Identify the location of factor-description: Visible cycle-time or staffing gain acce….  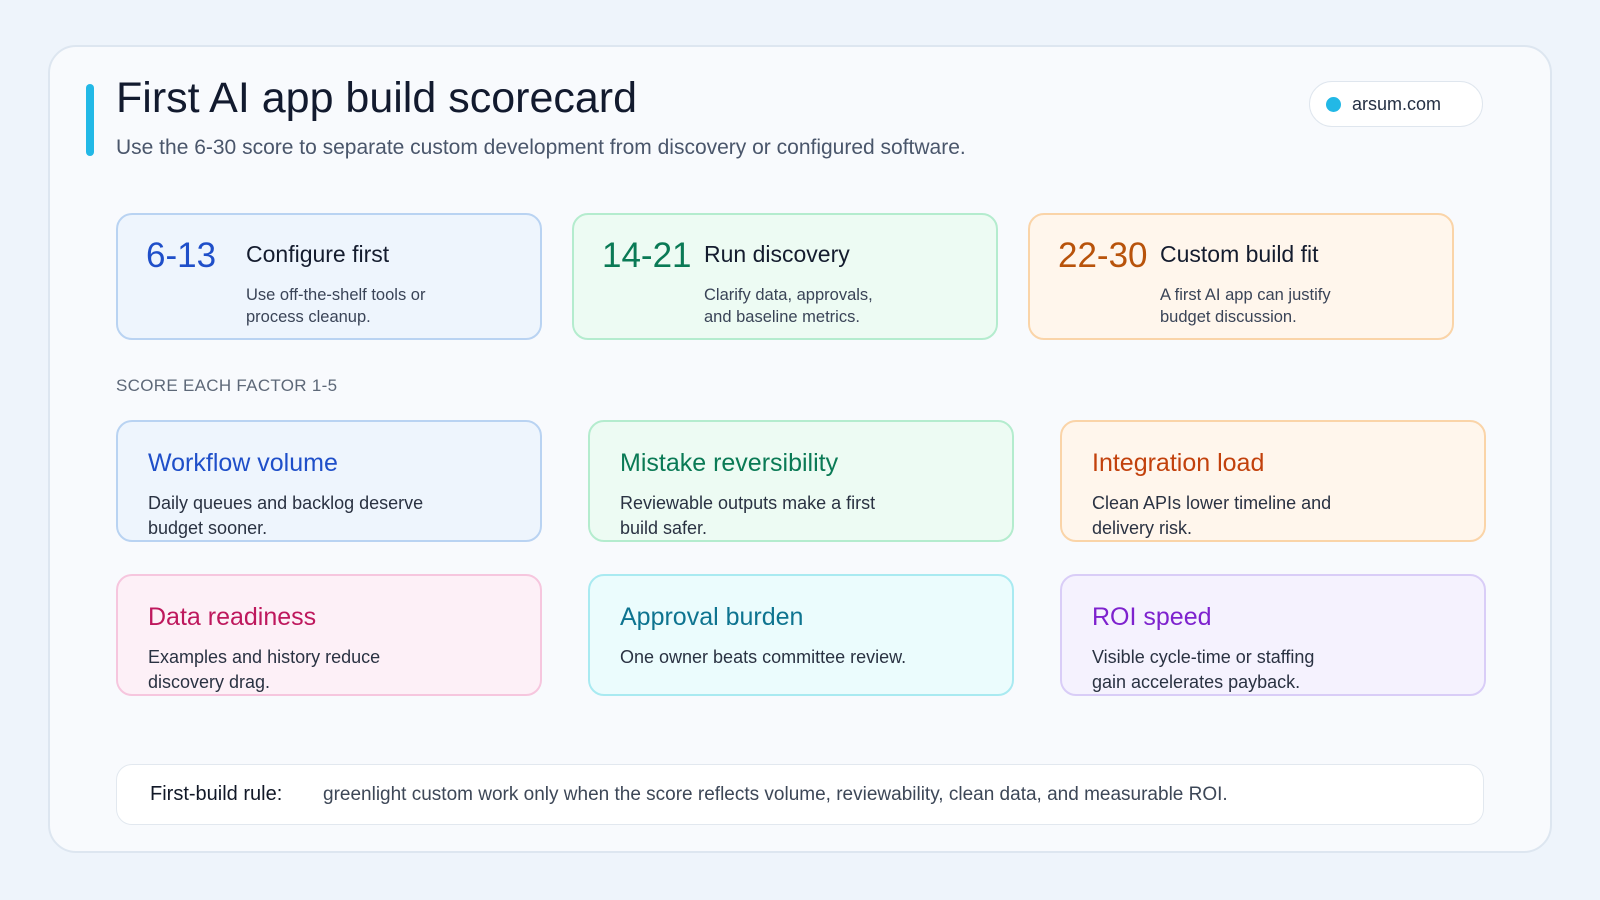
(1203, 669).